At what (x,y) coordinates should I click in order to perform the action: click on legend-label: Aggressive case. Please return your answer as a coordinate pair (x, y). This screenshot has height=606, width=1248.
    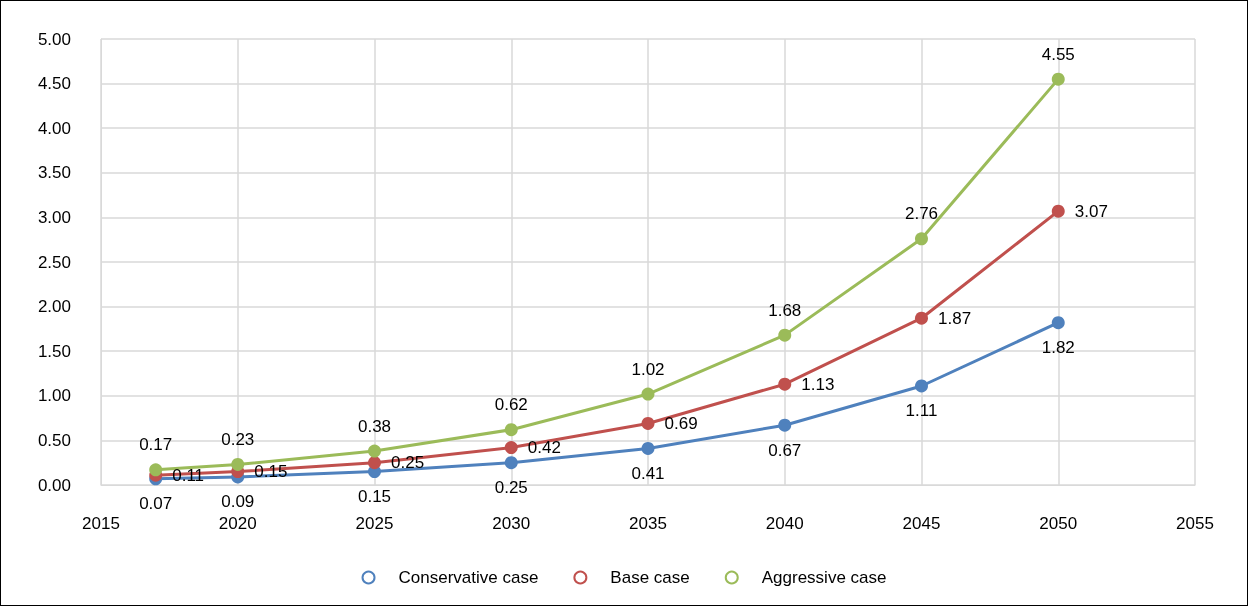
    Looking at the image, I should click on (824, 577).